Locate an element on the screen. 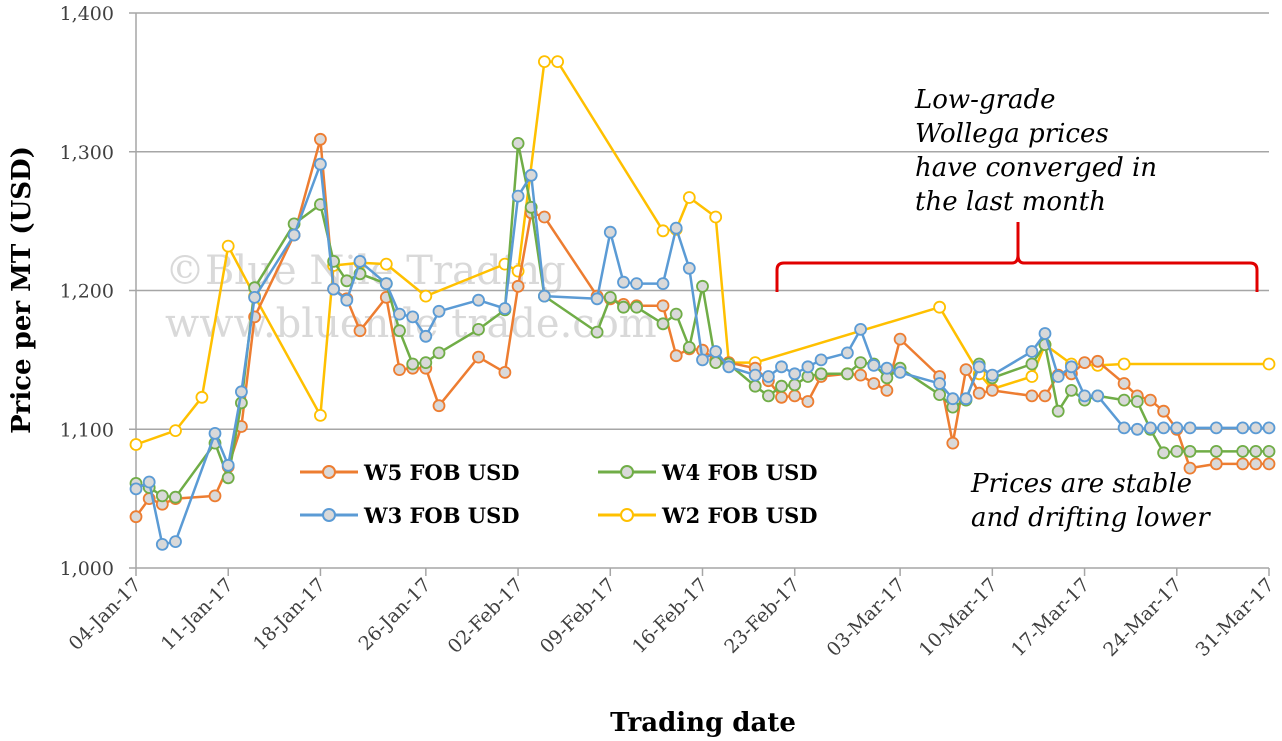  y-tick-label: 1,300 is located at coordinates (87, 153).